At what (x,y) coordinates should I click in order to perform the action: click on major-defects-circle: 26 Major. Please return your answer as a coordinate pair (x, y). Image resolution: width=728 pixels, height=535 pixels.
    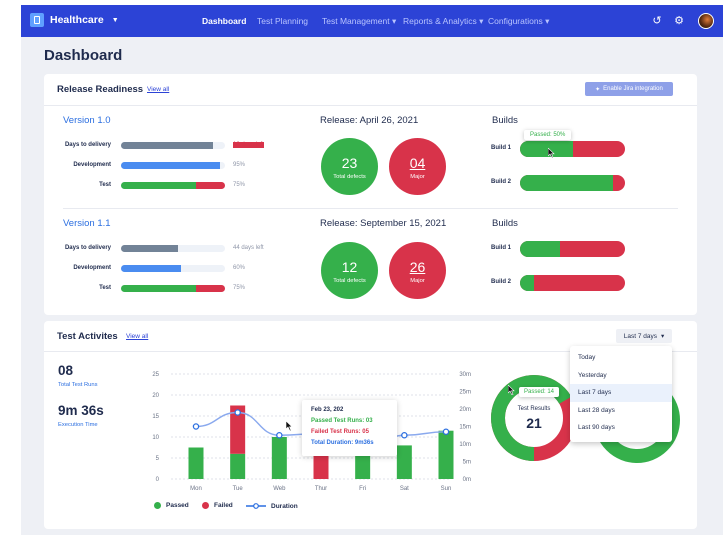
    Looking at the image, I should click on (417, 270).